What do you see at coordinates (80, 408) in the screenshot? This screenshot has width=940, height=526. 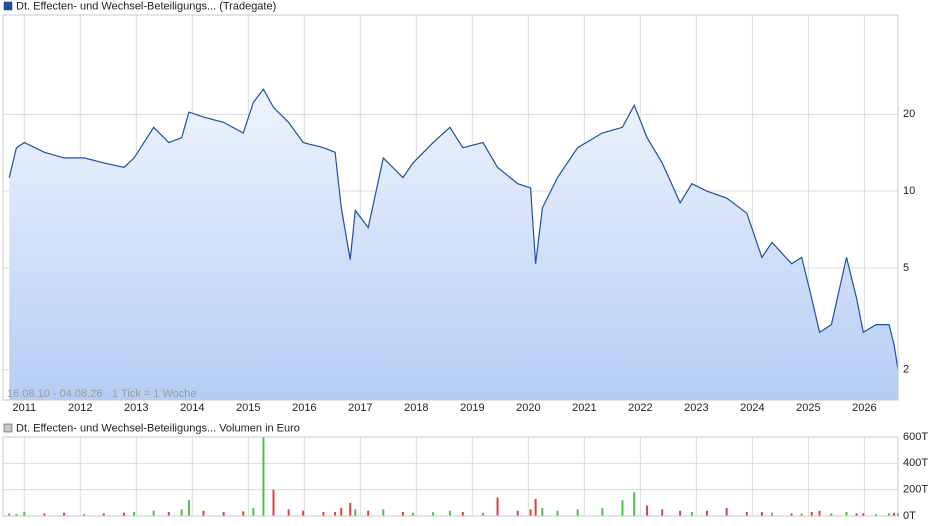 I see `x-tick-label: 2012` at bounding box center [80, 408].